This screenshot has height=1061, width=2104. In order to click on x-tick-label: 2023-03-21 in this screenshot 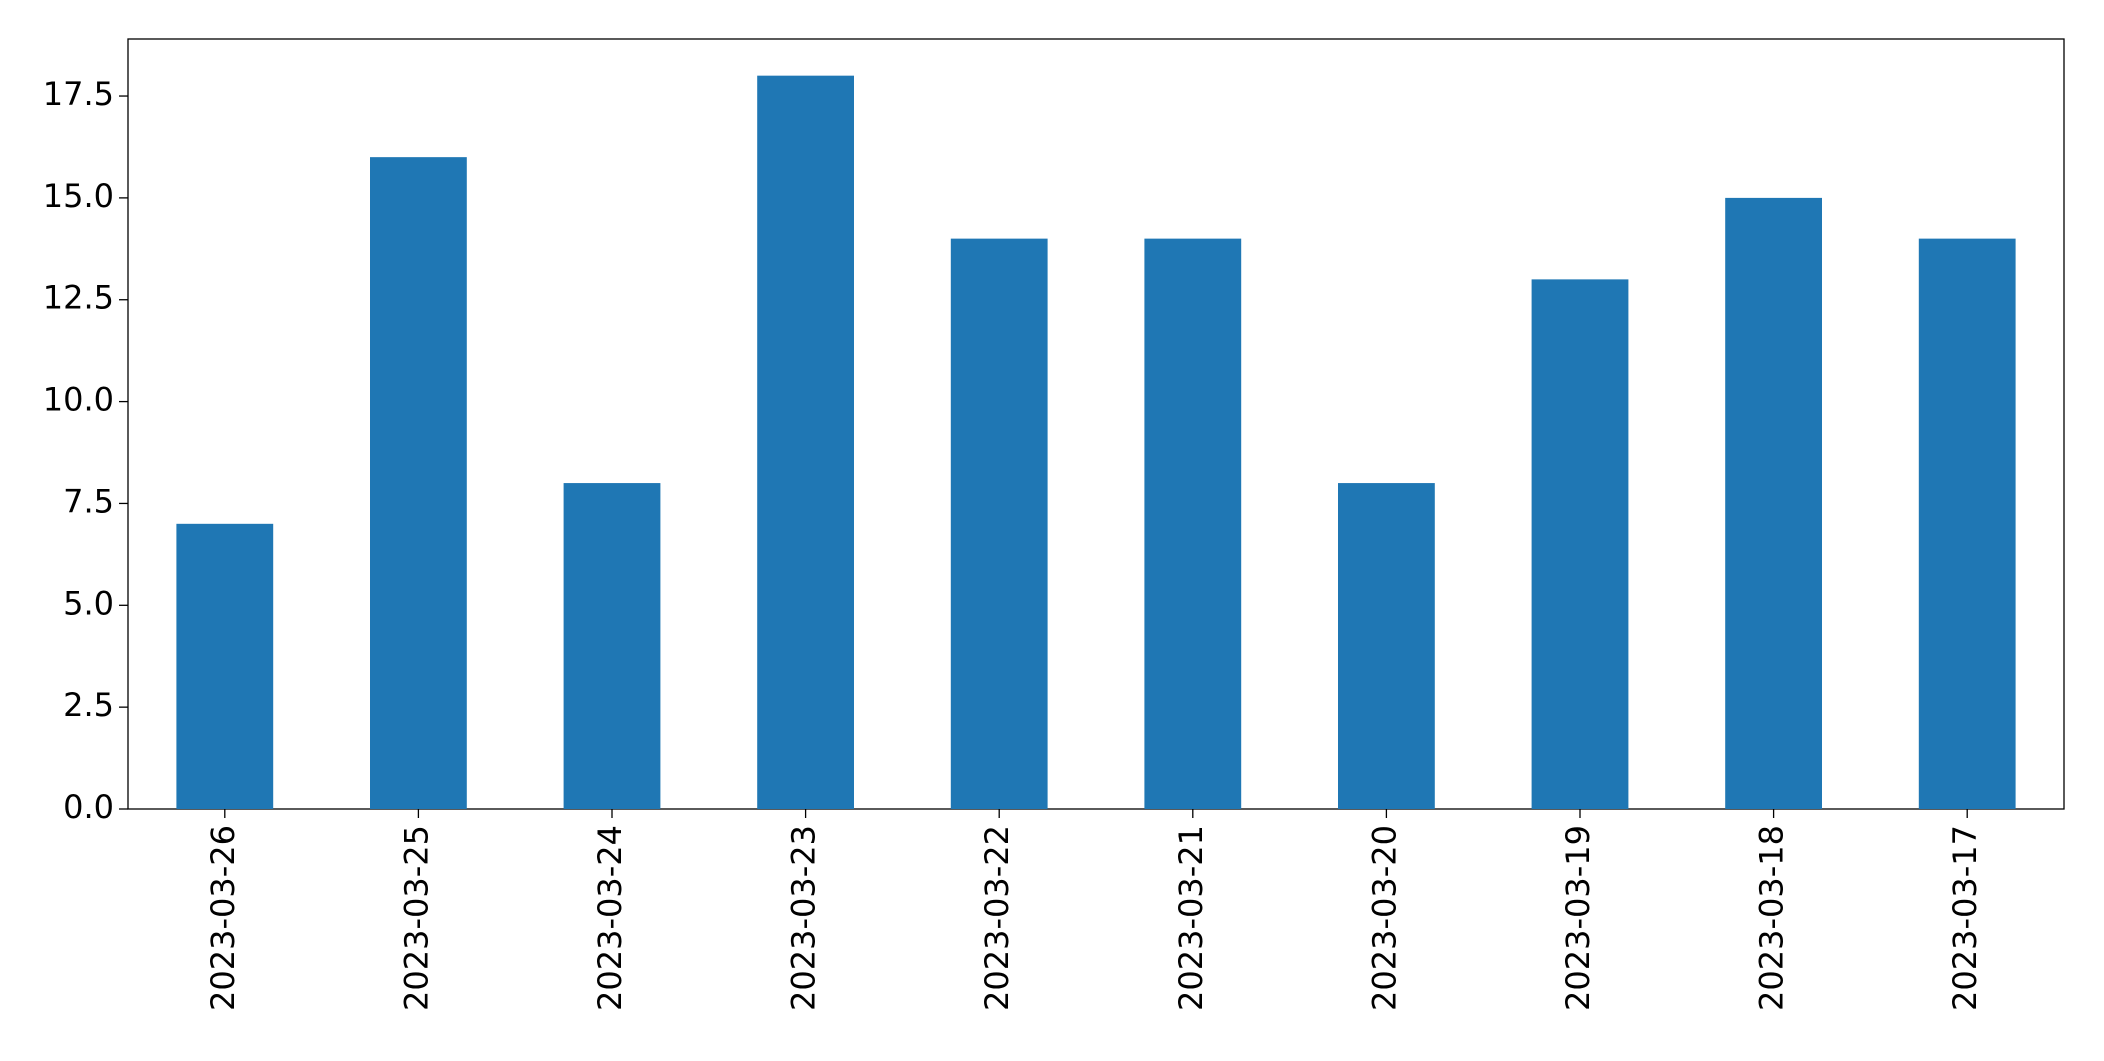, I will do `click(1191, 918)`.